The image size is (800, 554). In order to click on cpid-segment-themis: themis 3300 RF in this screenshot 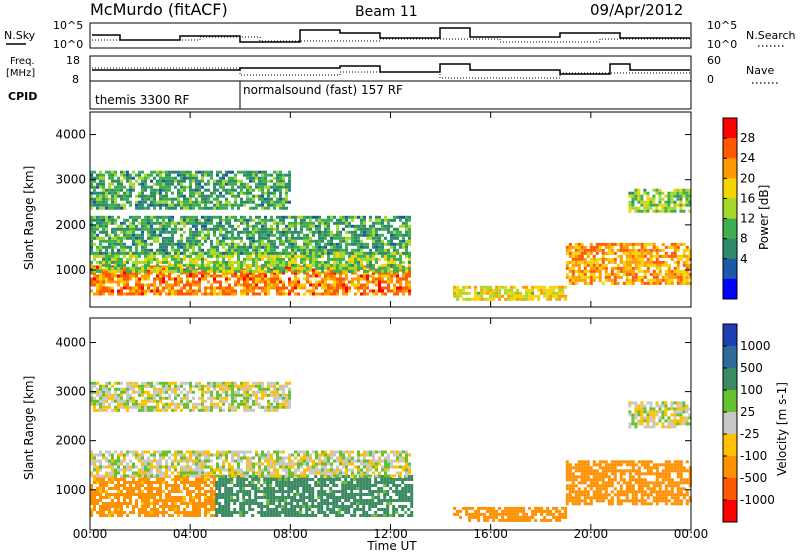, I will do `click(142, 100)`.